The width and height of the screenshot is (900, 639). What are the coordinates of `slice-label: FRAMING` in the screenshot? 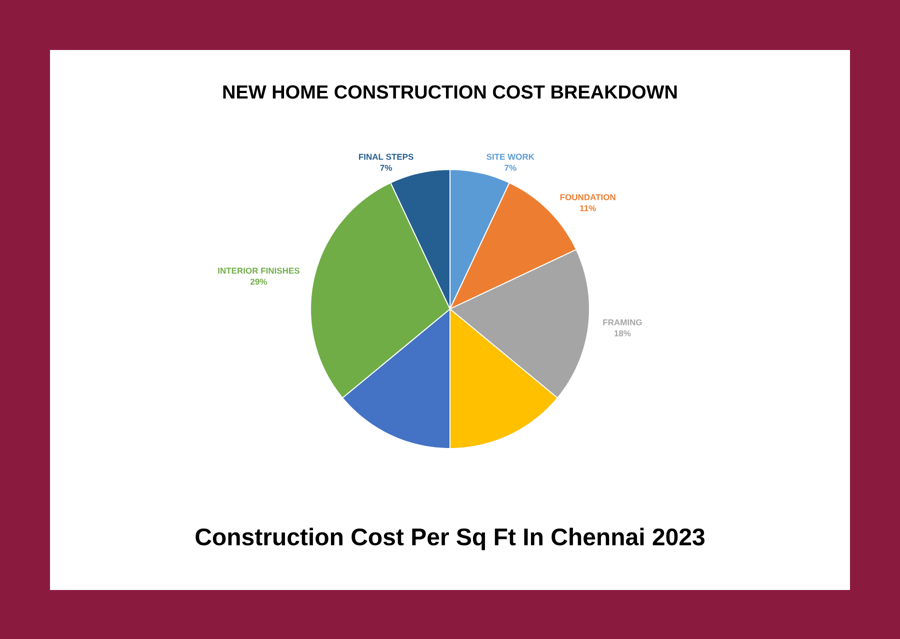 It's located at (622, 322).